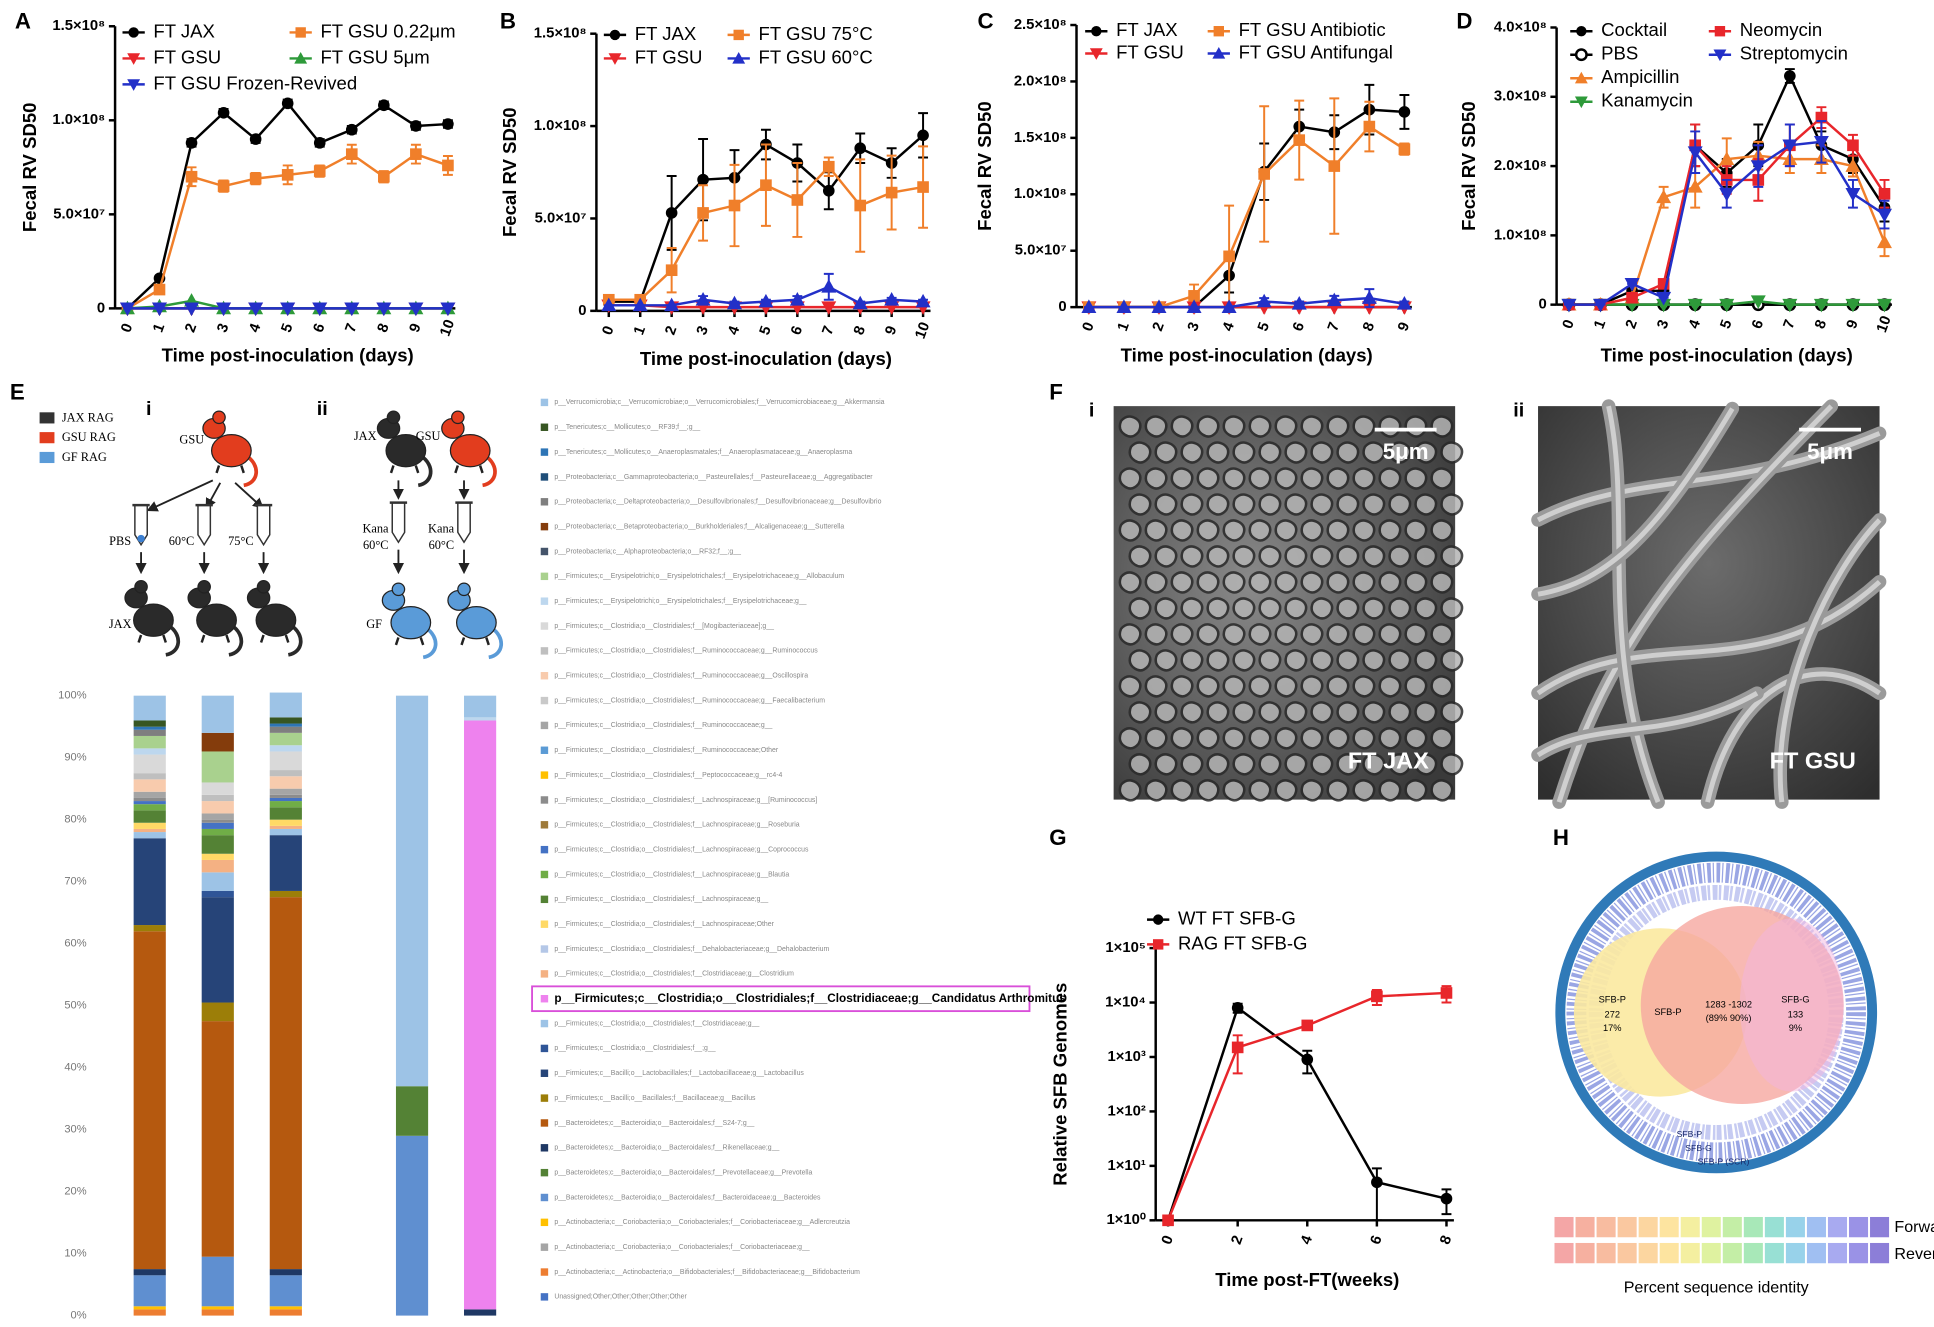  I want to click on y-tick-label: 1.5×10⁸, so click(78, 26).